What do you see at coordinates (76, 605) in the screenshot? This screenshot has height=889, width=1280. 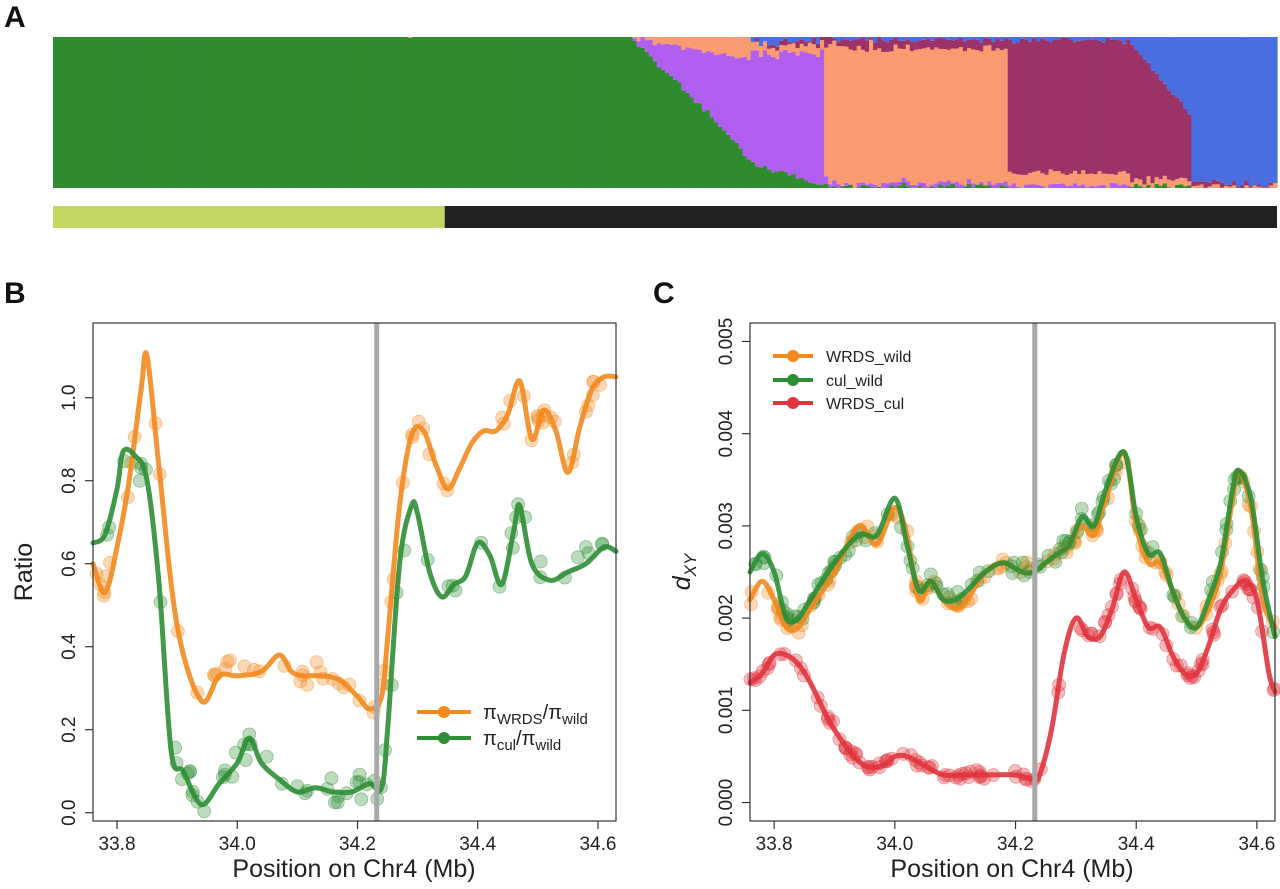 I see `b-y-axis: 0.0 0.2 0.4 0.6 0.8 1.0` at bounding box center [76, 605].